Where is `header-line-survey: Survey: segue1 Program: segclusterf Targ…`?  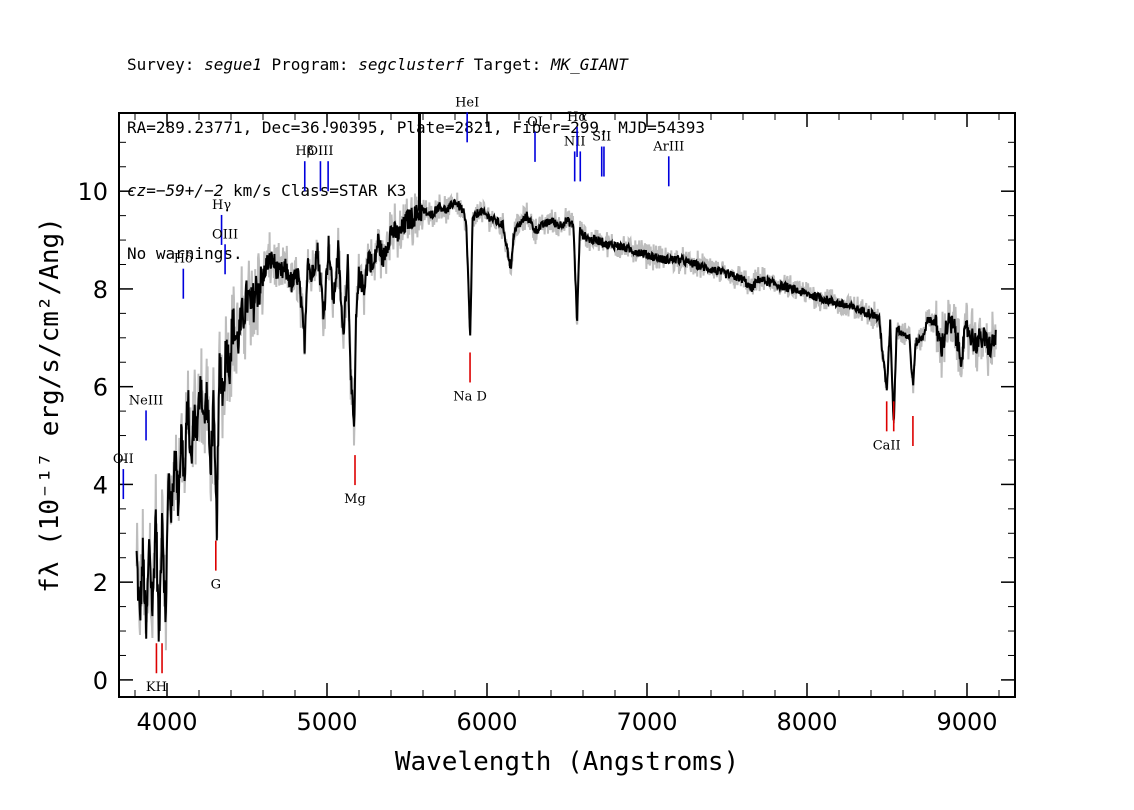 header-line-survey: Survey: segue1 Program: segclusterf Targ… is located at coordinates (416, 64).